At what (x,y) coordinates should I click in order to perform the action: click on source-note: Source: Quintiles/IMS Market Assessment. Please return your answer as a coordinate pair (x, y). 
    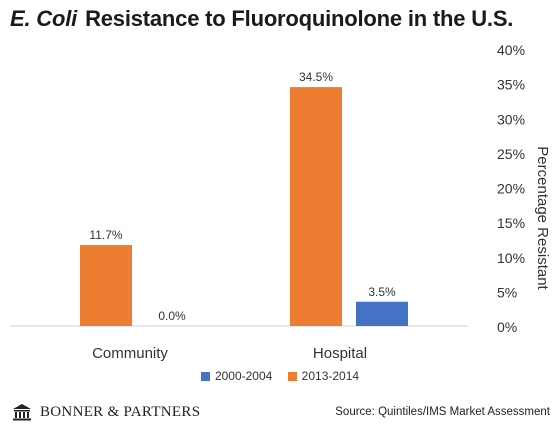
    Looking at the image, I should click on (442, 412).